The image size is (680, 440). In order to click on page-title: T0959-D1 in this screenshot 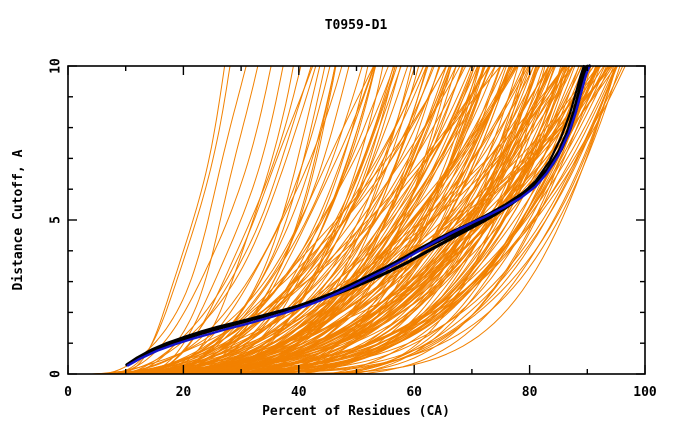, I will do `click(356, 25)`.